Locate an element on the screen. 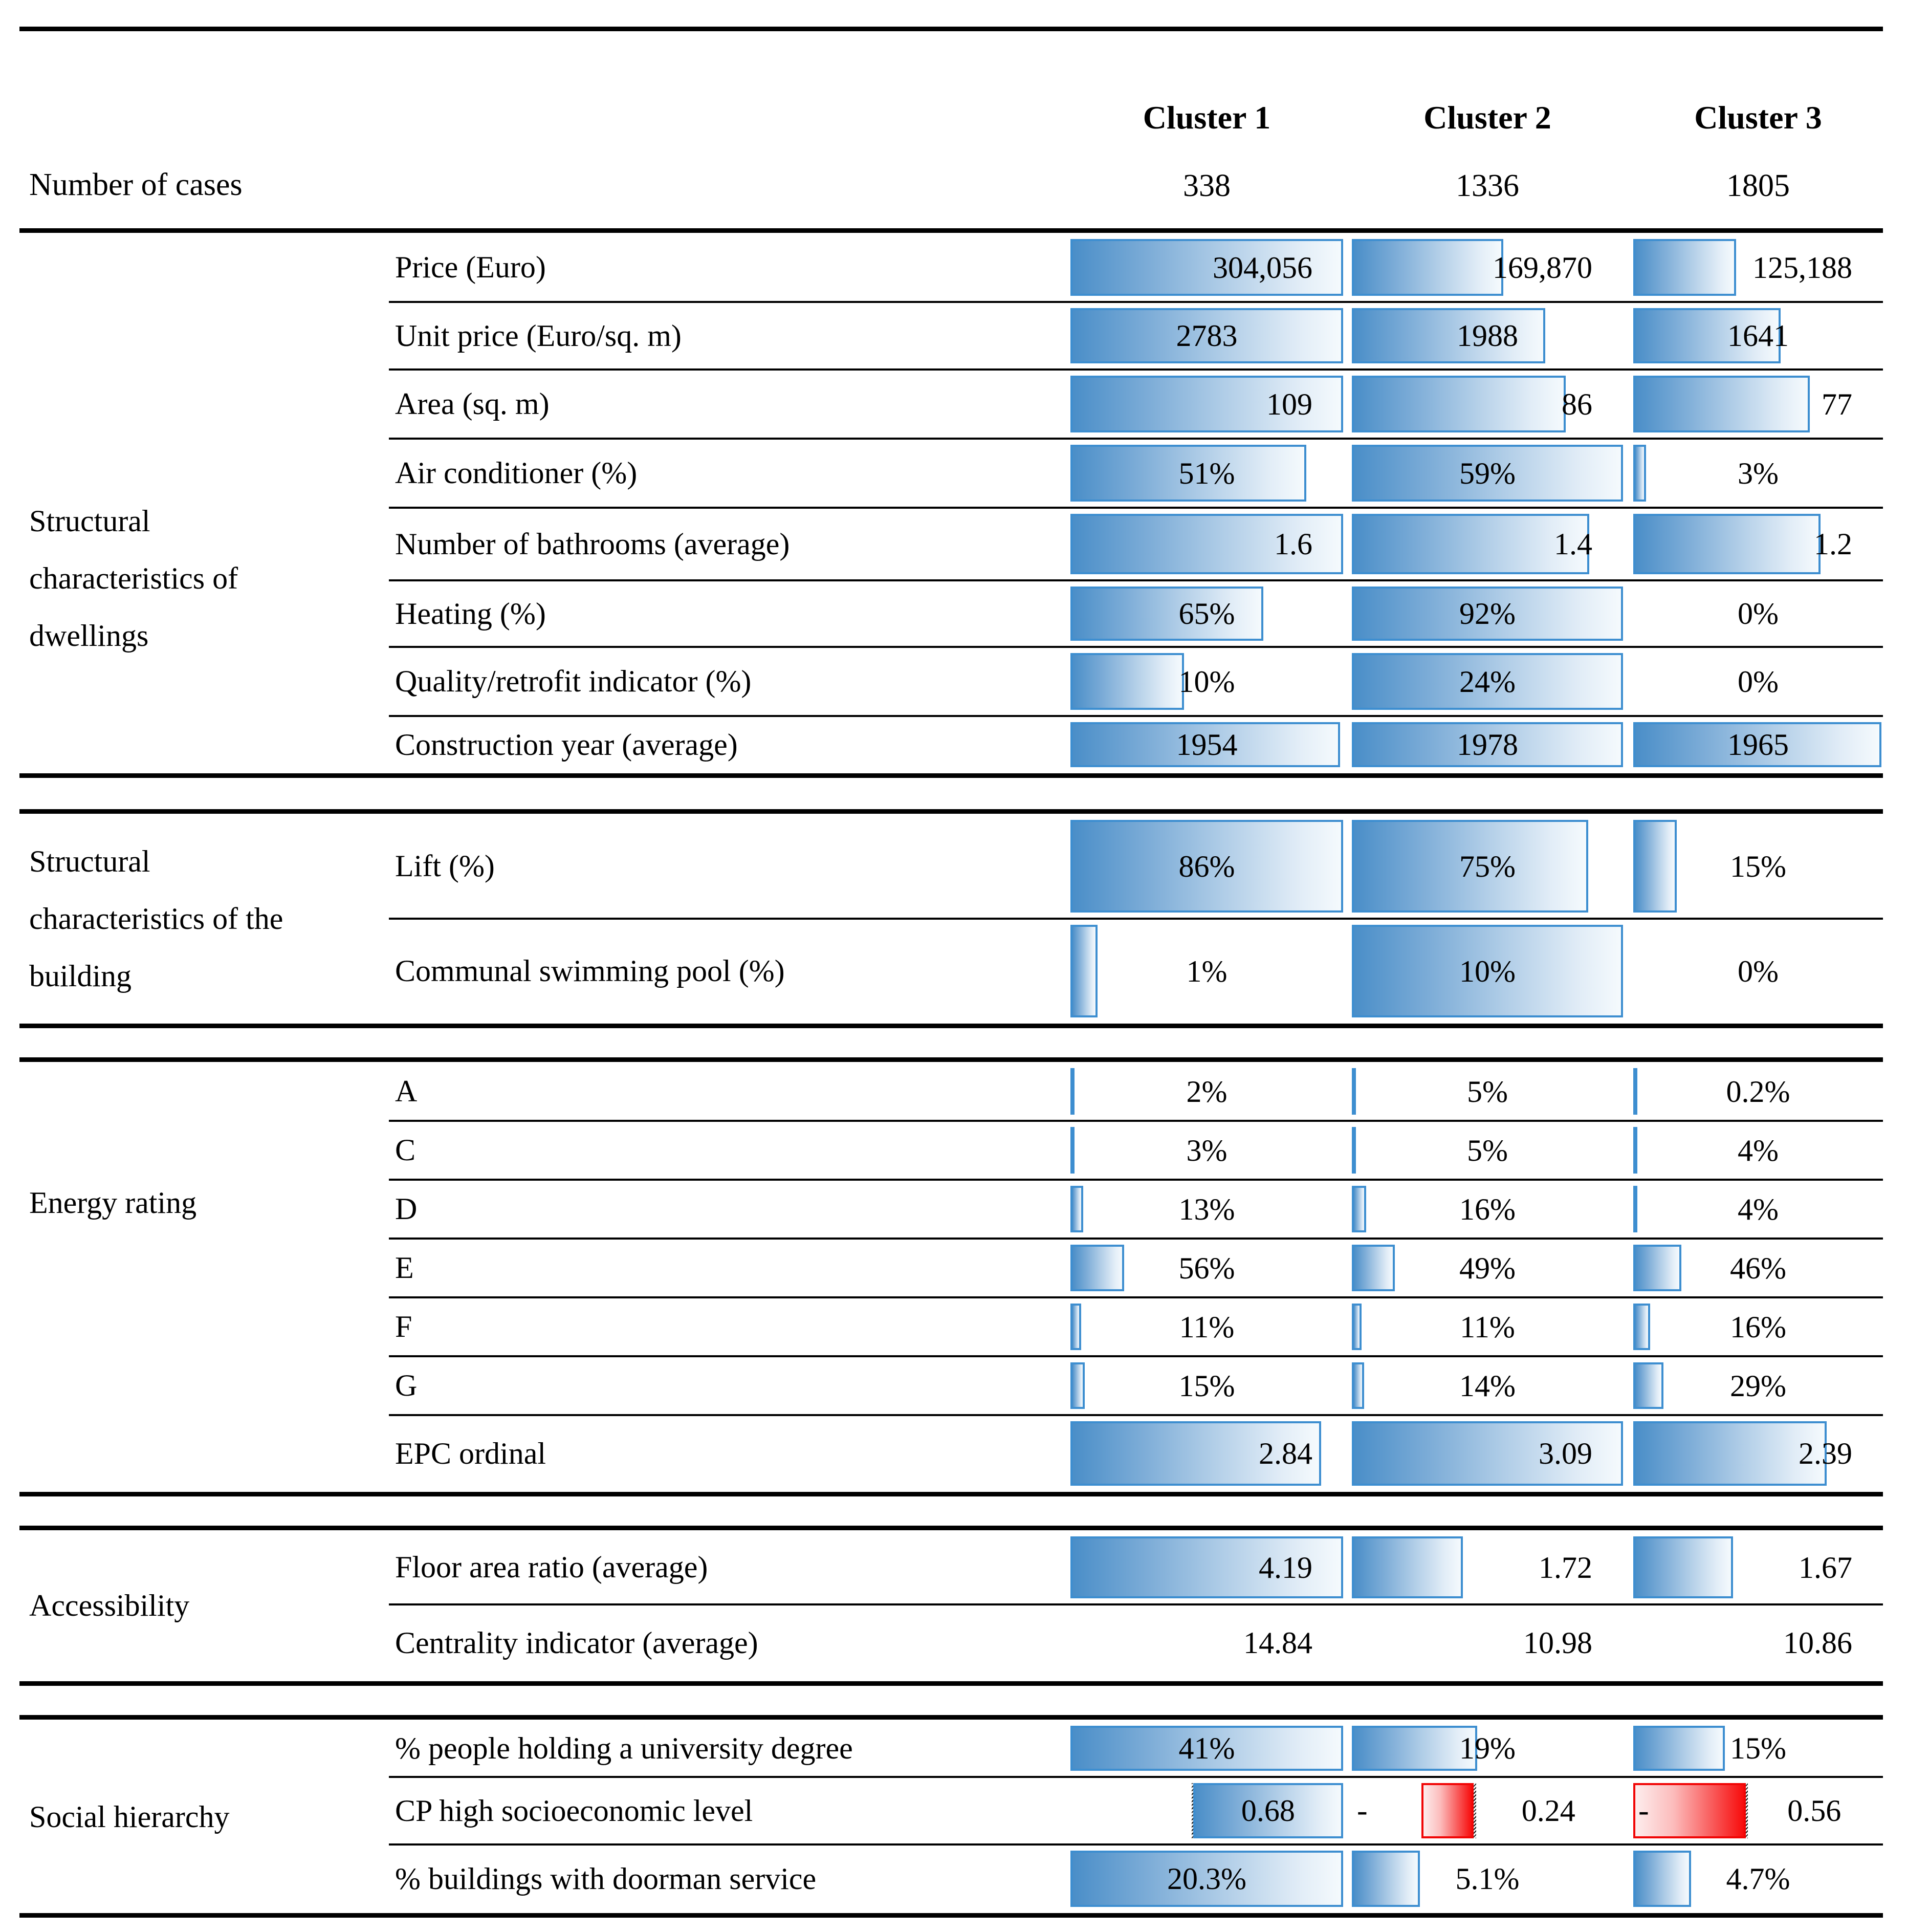 The width and height of the screenshot is (1907, 1932). cell-value: 59% is located at coordinates (1487, 473).